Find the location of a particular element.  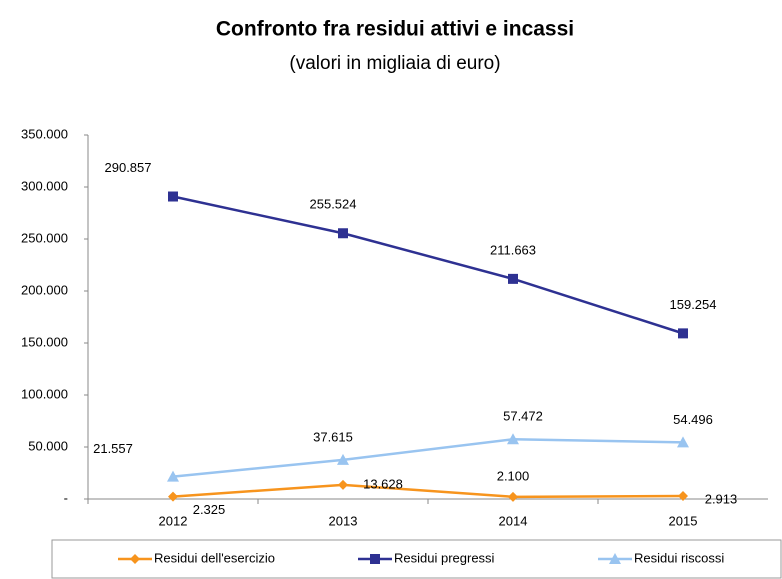

legend-box is located at coordinates (416, 559).